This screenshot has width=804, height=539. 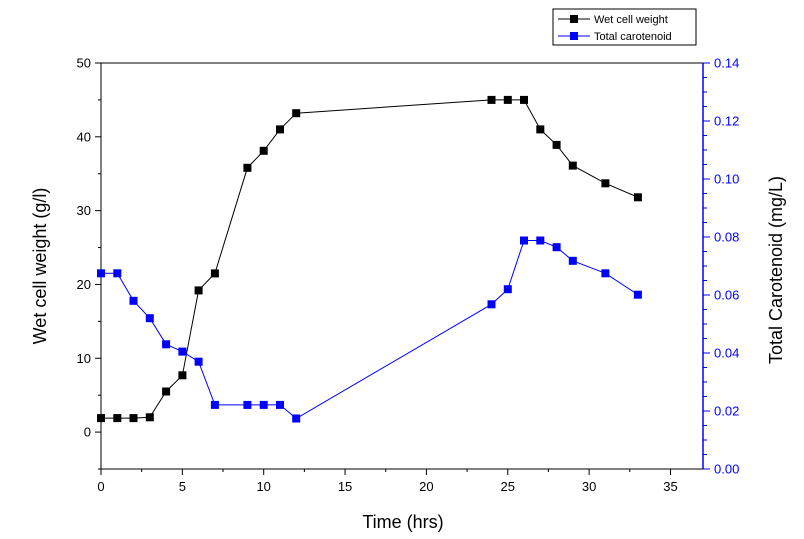 What do you see at coordinates (40, 266) in the screenshot?
I see `y-axis-title: Wet cell weight (g/l)` at bounding box center [40, 266].